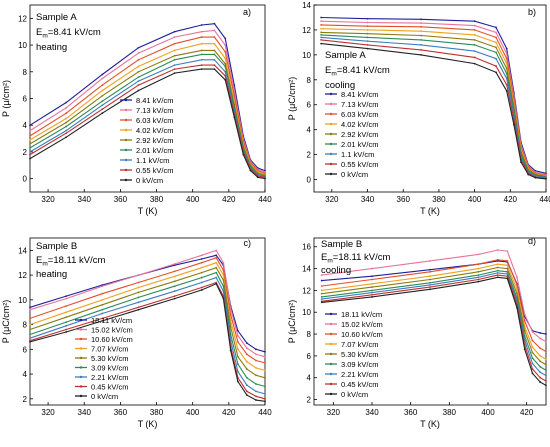 The width and height of the screenshot is (550, 447). I want to click on x-tick-label: 360, so click(121, 412).